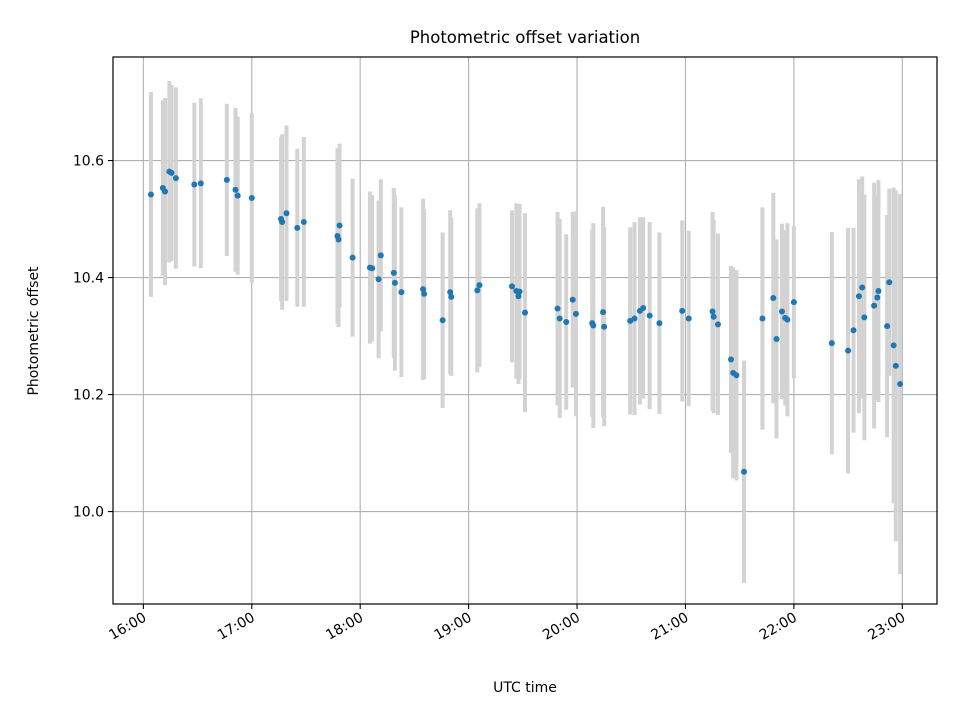  I want to click on y-tick-label: 10.4, so click(88, 279).